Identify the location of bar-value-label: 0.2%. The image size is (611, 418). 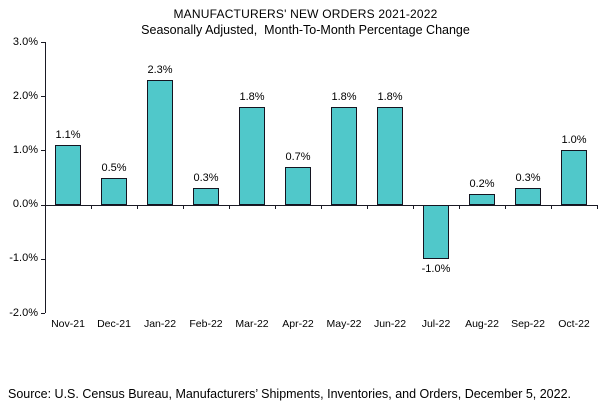
(482, 183).